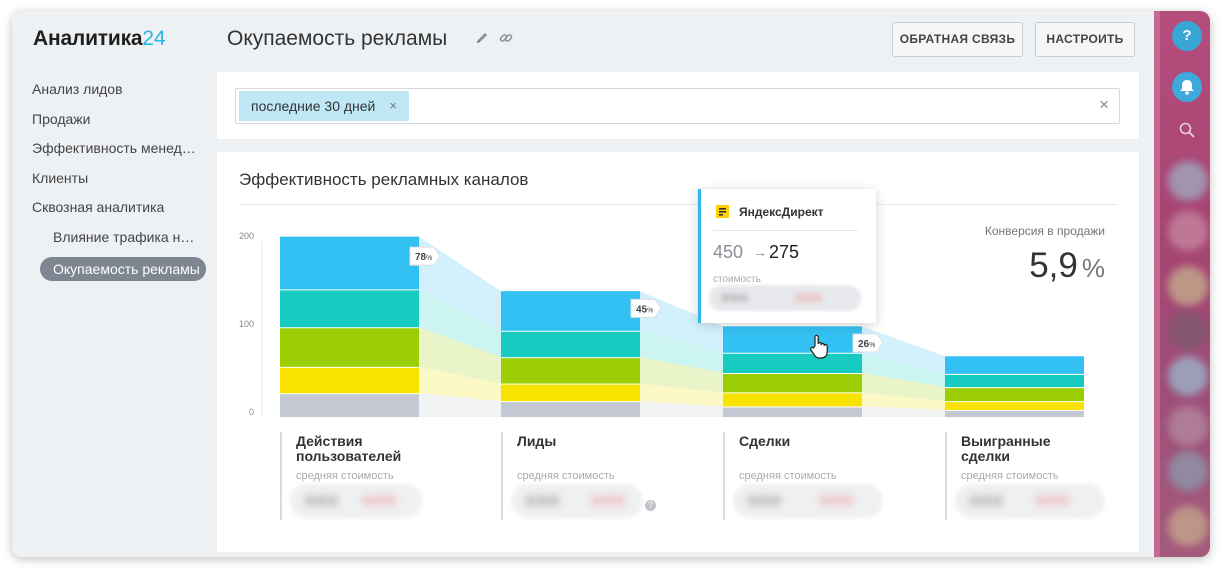 Image resolution: width=1229 pixels, height=575 pixels. Describe the element at coordinates (677, 106) in the screenshot. I see `period-filter-input: последние 30 дней × ×` at that location.